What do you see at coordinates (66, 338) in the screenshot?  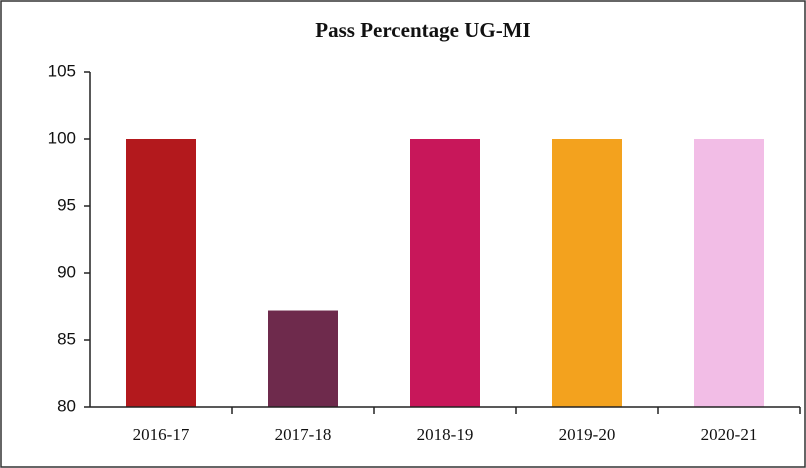 I see `y-tick-label: 85` at bounding box center [66, 338].